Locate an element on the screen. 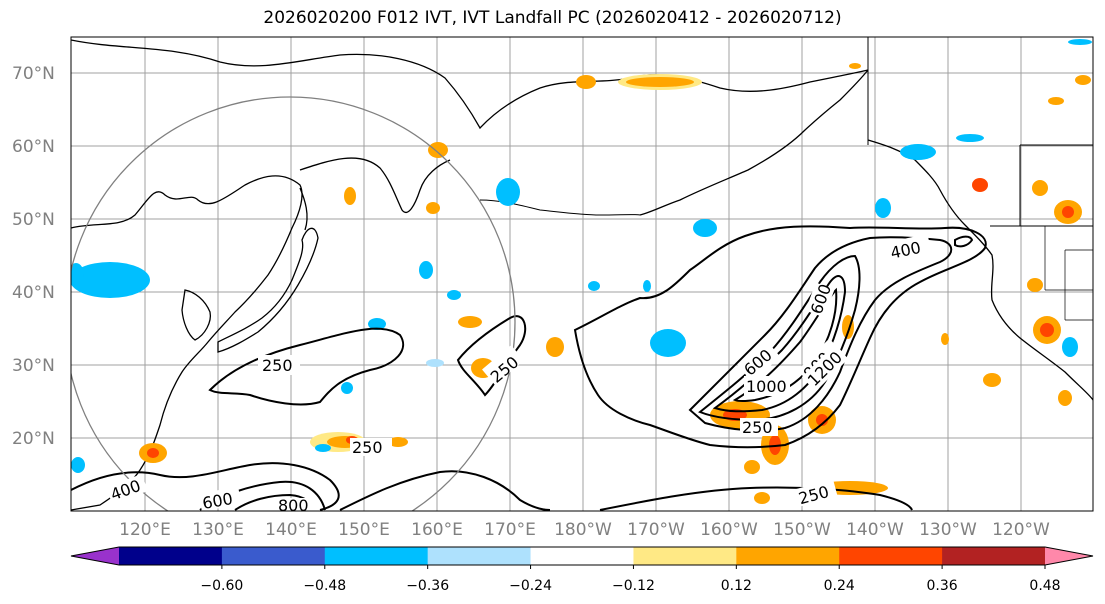  colorbar-tick-label: 0.48 is located at coordinates (1044, 586).